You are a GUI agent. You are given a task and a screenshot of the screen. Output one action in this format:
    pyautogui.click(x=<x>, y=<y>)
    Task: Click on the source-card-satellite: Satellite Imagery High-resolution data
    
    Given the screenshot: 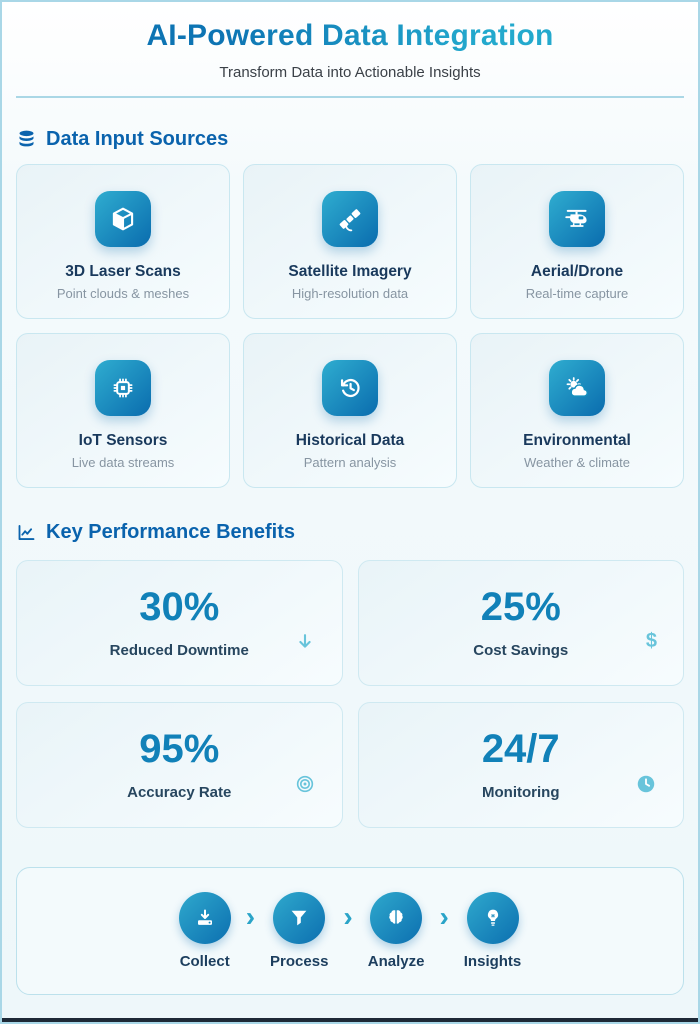 What is the action you would take?
    pyautogui.click(x=350, y=241)
    